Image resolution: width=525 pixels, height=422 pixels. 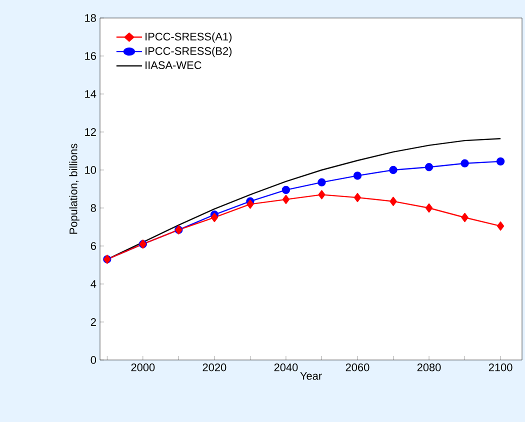 I want to click on y-tick-label: 0, so click(x=93, y=360).